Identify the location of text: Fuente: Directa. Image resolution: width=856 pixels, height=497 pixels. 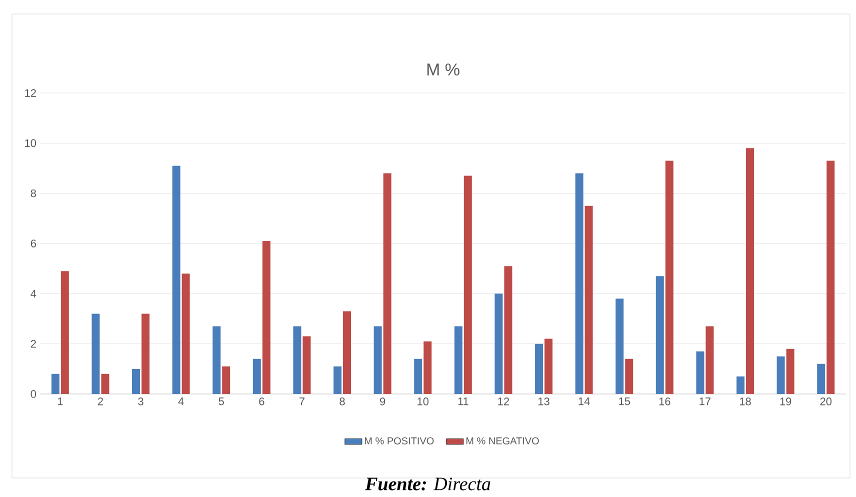
(427, 484).